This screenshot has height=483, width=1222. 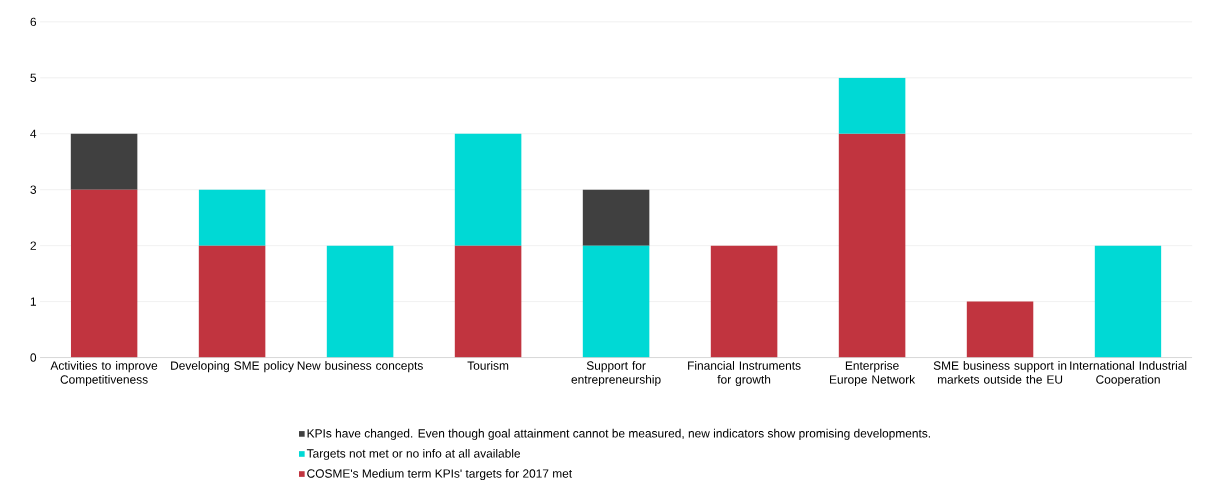 I want to click on x-tick-label: Support for entrepreneurship, so click(x=616, y=374).